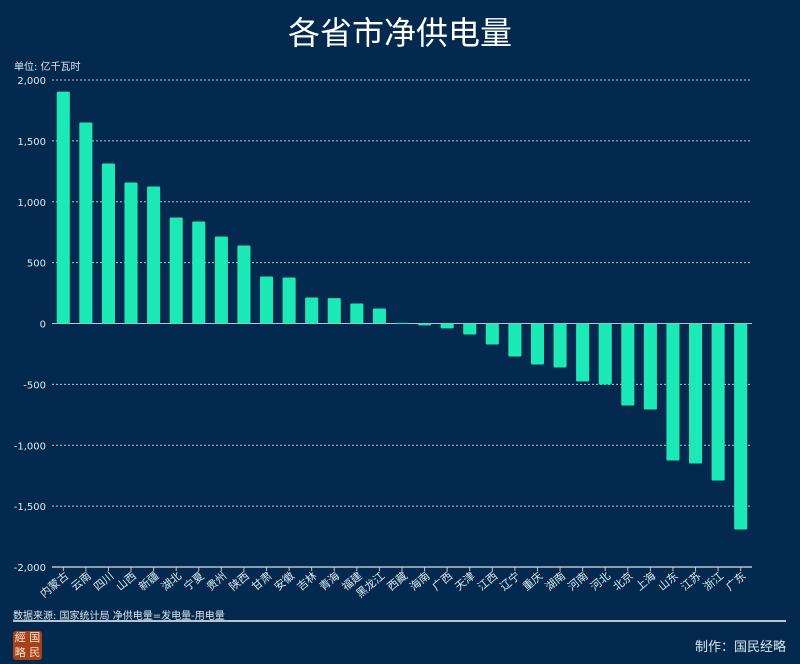 This screenshot has width=800, height=664. What do you see at coordinates (30, 568) in the screenshot?
I see `y-tick-label: -2,000` at bounding box center [30, 568].